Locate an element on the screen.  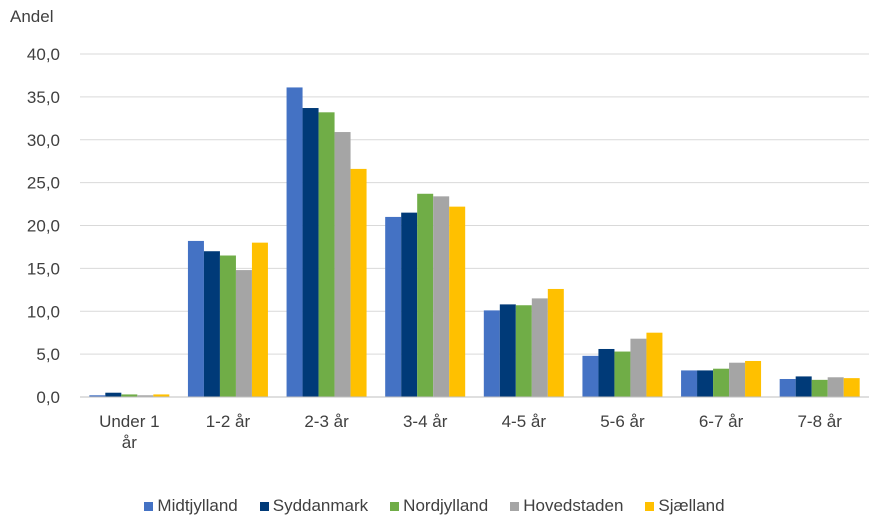
y-tick-label: 25,0 is located at coordinates (43, 183).